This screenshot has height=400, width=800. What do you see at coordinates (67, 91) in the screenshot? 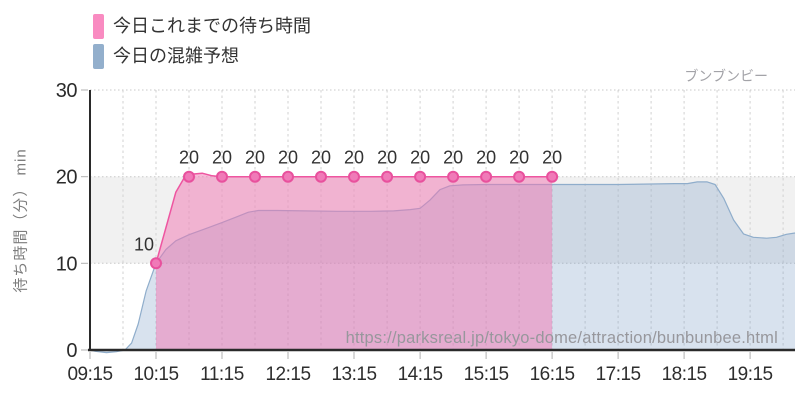
I see `y-tick-label: 30` at bounding box center [67, 91].